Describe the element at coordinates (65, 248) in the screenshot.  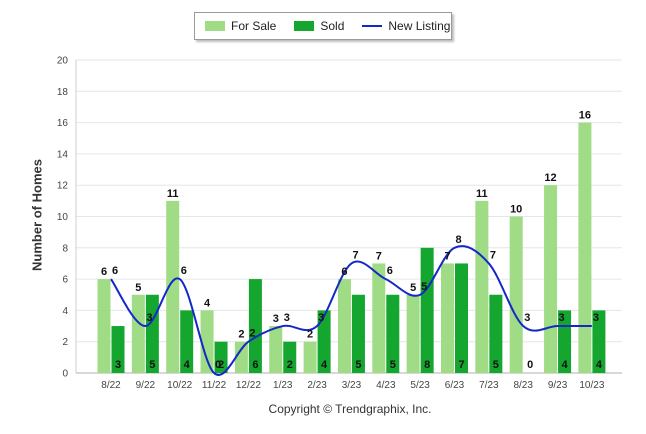
I see `y-tick-label: 8` at that location.